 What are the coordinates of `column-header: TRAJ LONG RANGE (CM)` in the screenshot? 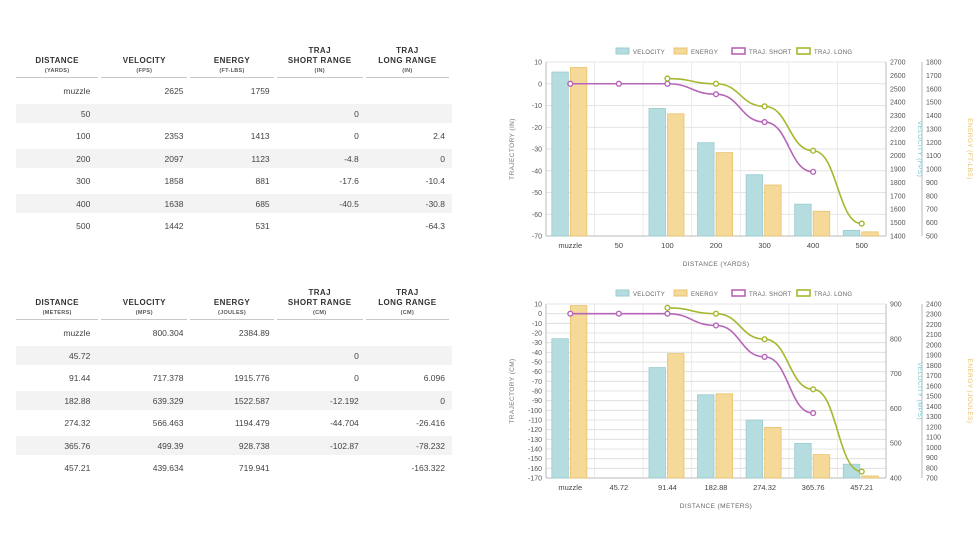 It's located at (407, 303).